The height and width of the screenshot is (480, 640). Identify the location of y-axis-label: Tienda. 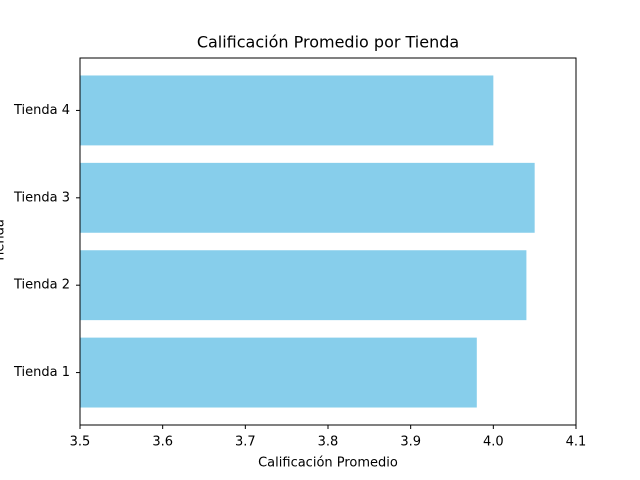
(4, 241).